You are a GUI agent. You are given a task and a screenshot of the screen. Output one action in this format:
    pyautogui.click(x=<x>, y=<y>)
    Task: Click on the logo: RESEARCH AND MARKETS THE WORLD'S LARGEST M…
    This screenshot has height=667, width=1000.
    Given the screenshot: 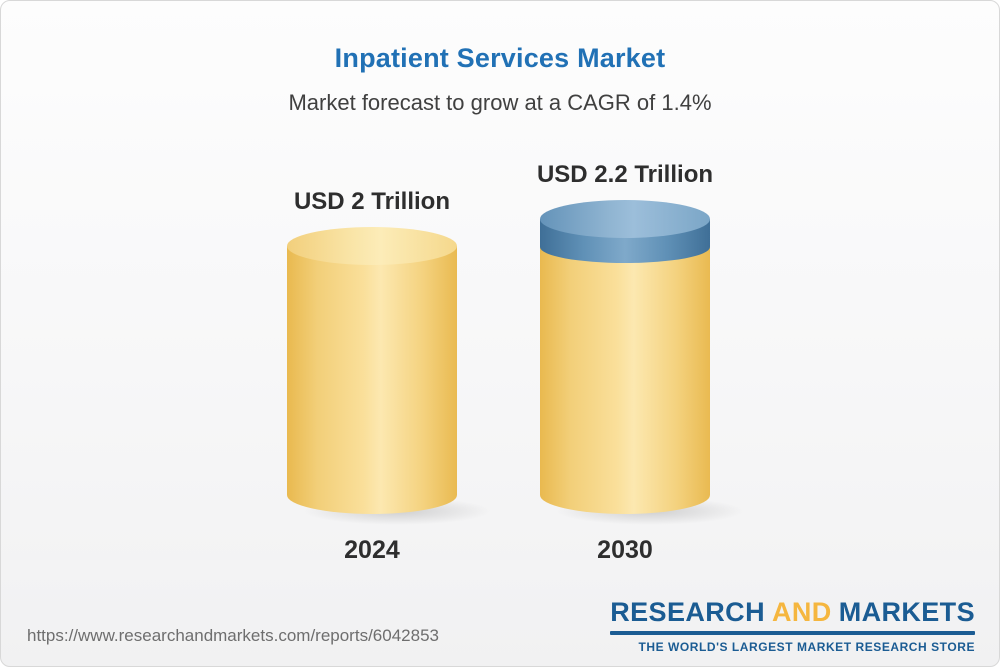 What is the action you would take?
    pyautogui.click(x=792, y=625)
    